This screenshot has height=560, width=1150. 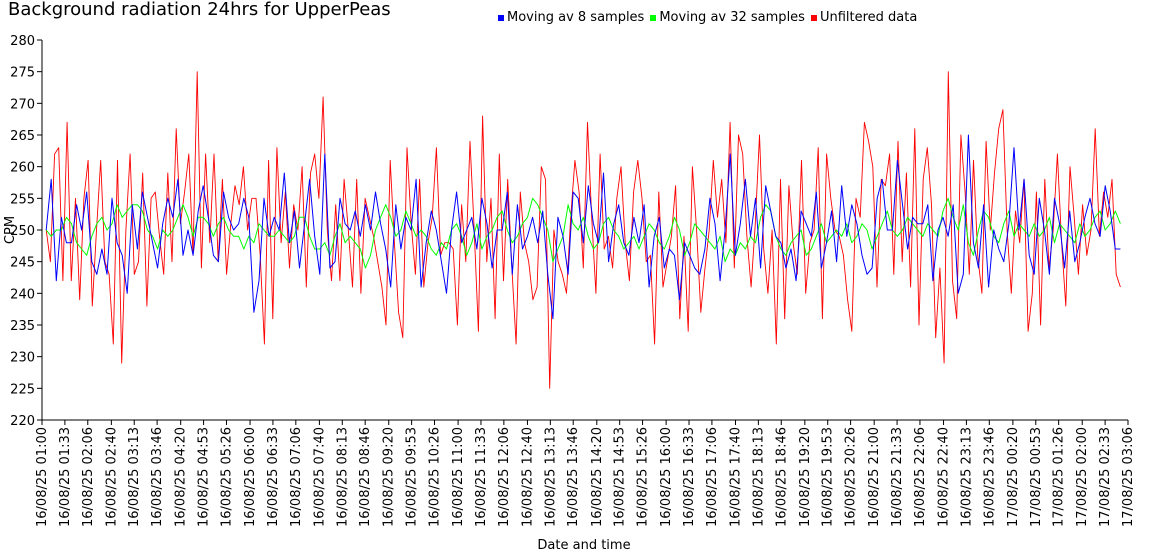 What do you see at coordinates (583, 545) in the screenshot?
I see `x-axis-label: Date and time` at bounding box center [583, 545].